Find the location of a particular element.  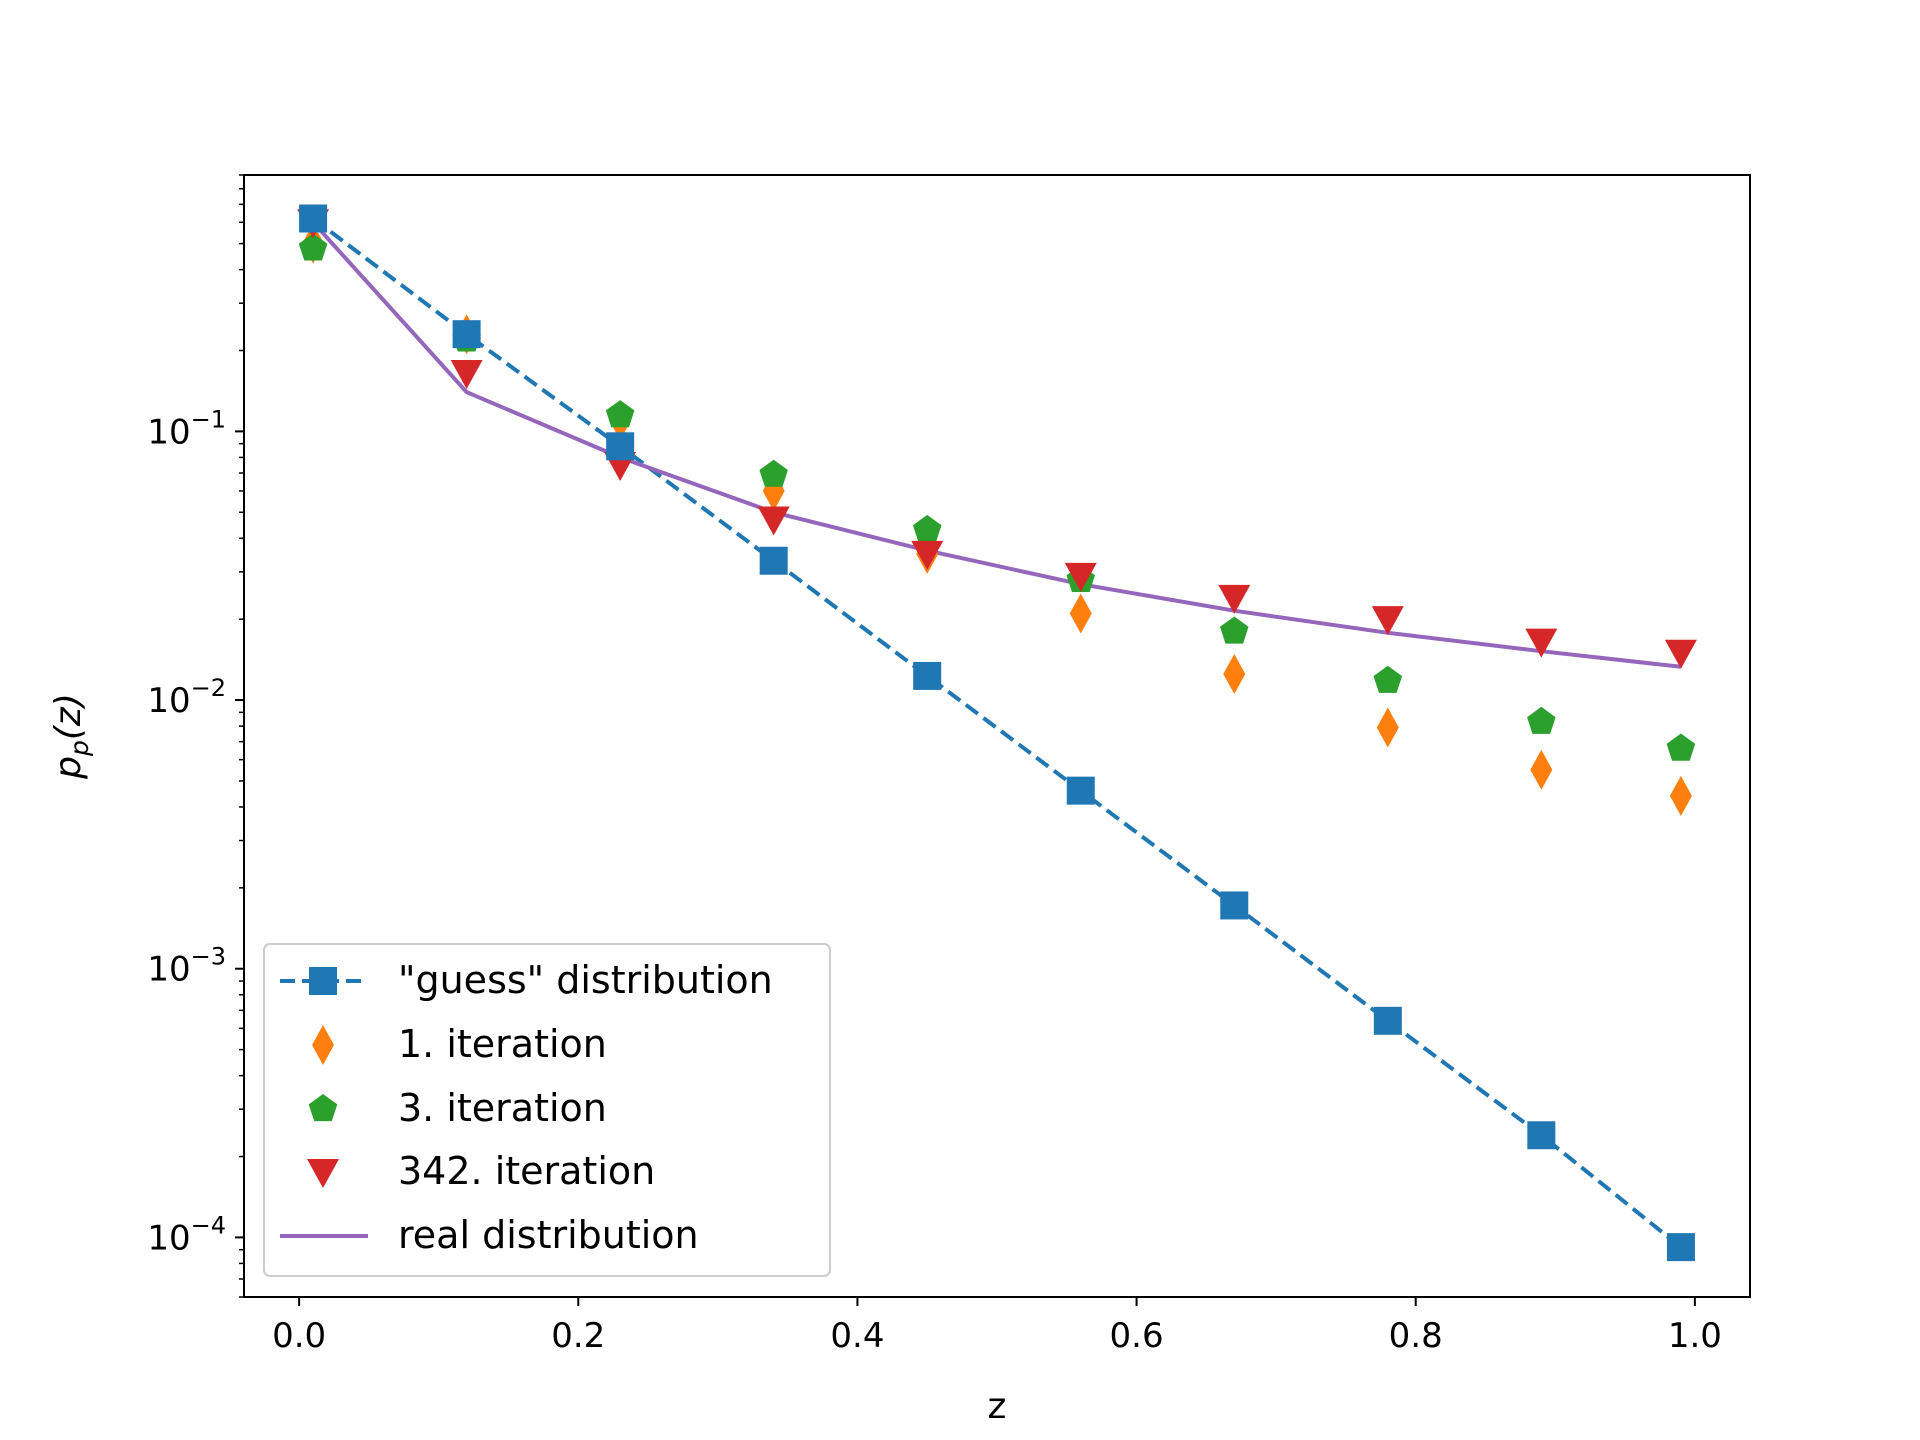

legend-entry-342-iteration: 342. iteration is located at coordinates (481, 1171).